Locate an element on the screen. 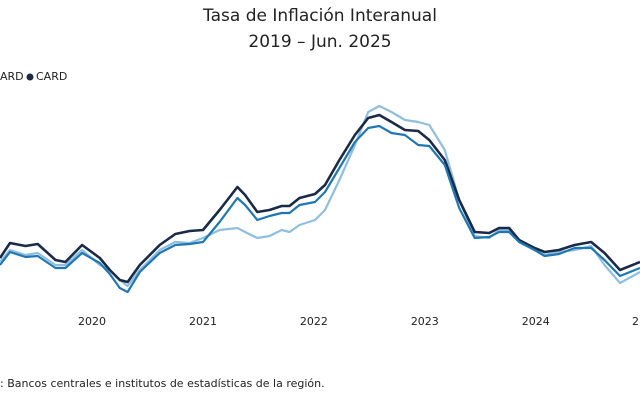  x-tick-label: 2023 is located at coordinates (425, 321).